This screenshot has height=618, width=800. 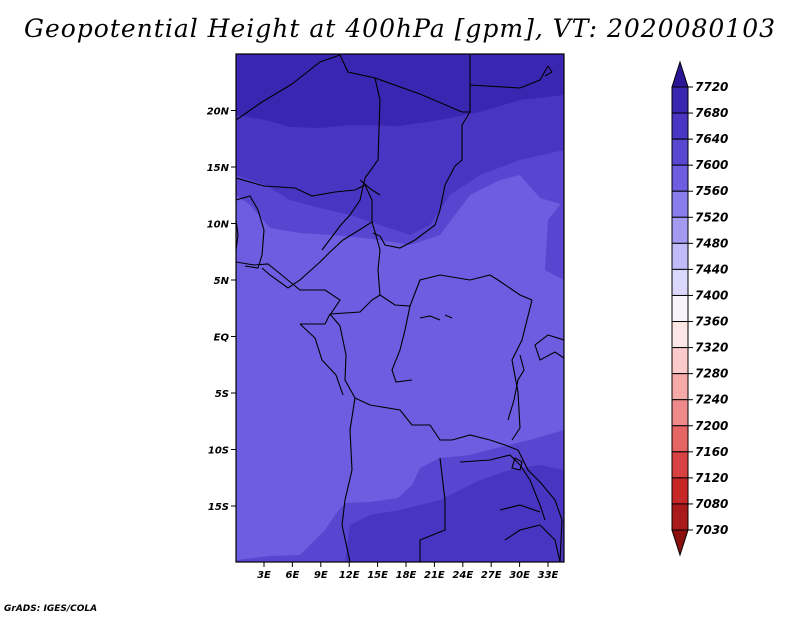 What do you see at coordinates (711, 478) in the screenshot?
I see `colorbar-label: 7120` at bounding box center [711, 478].